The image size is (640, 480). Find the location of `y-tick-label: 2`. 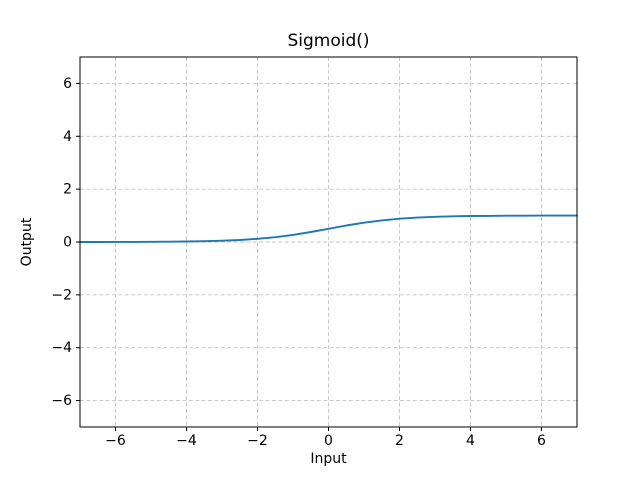

y-tick-label: 2 is located at coordinates (67, 190).